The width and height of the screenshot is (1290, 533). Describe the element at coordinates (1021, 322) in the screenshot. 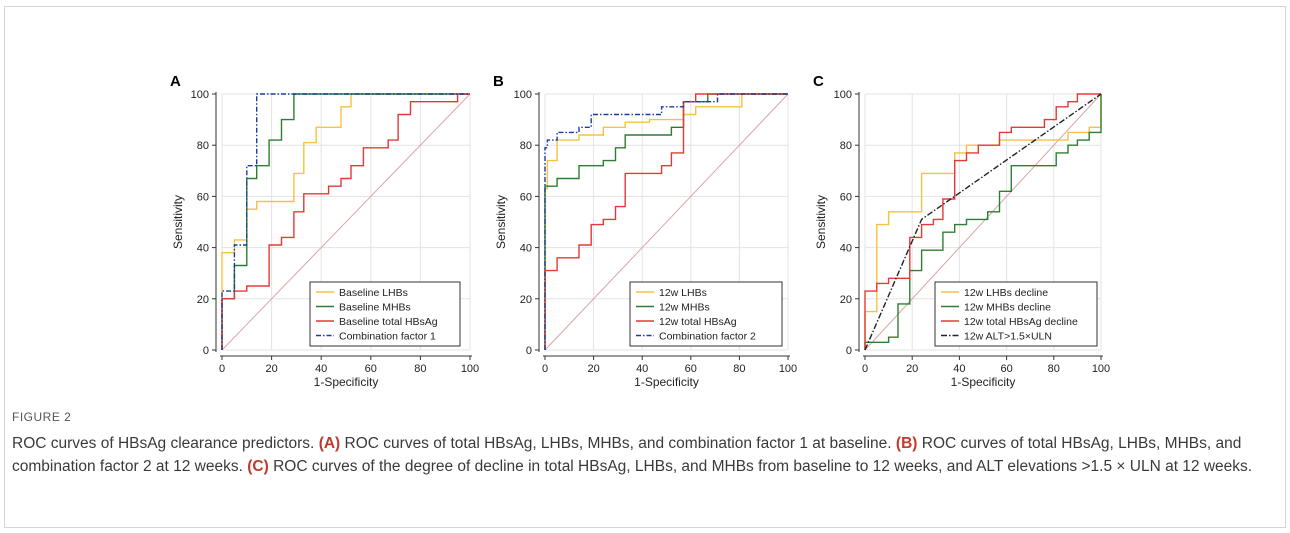

I see `legend-label: 12w total HBsAg decline` at that location.